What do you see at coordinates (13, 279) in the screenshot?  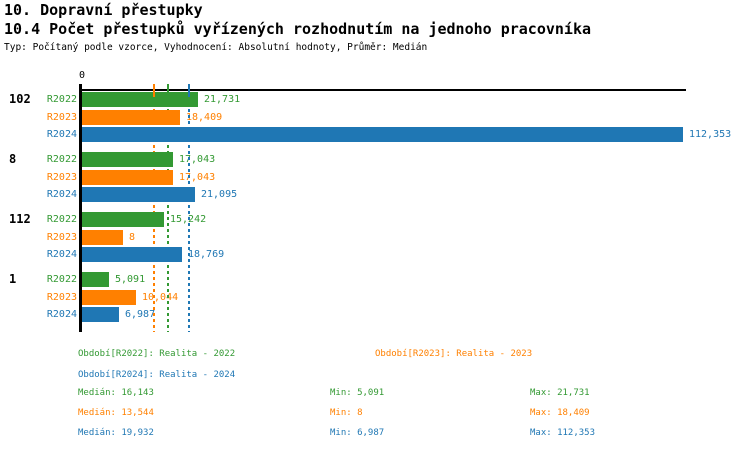 I see `group-label: 1` at bounding box center [13, 279].